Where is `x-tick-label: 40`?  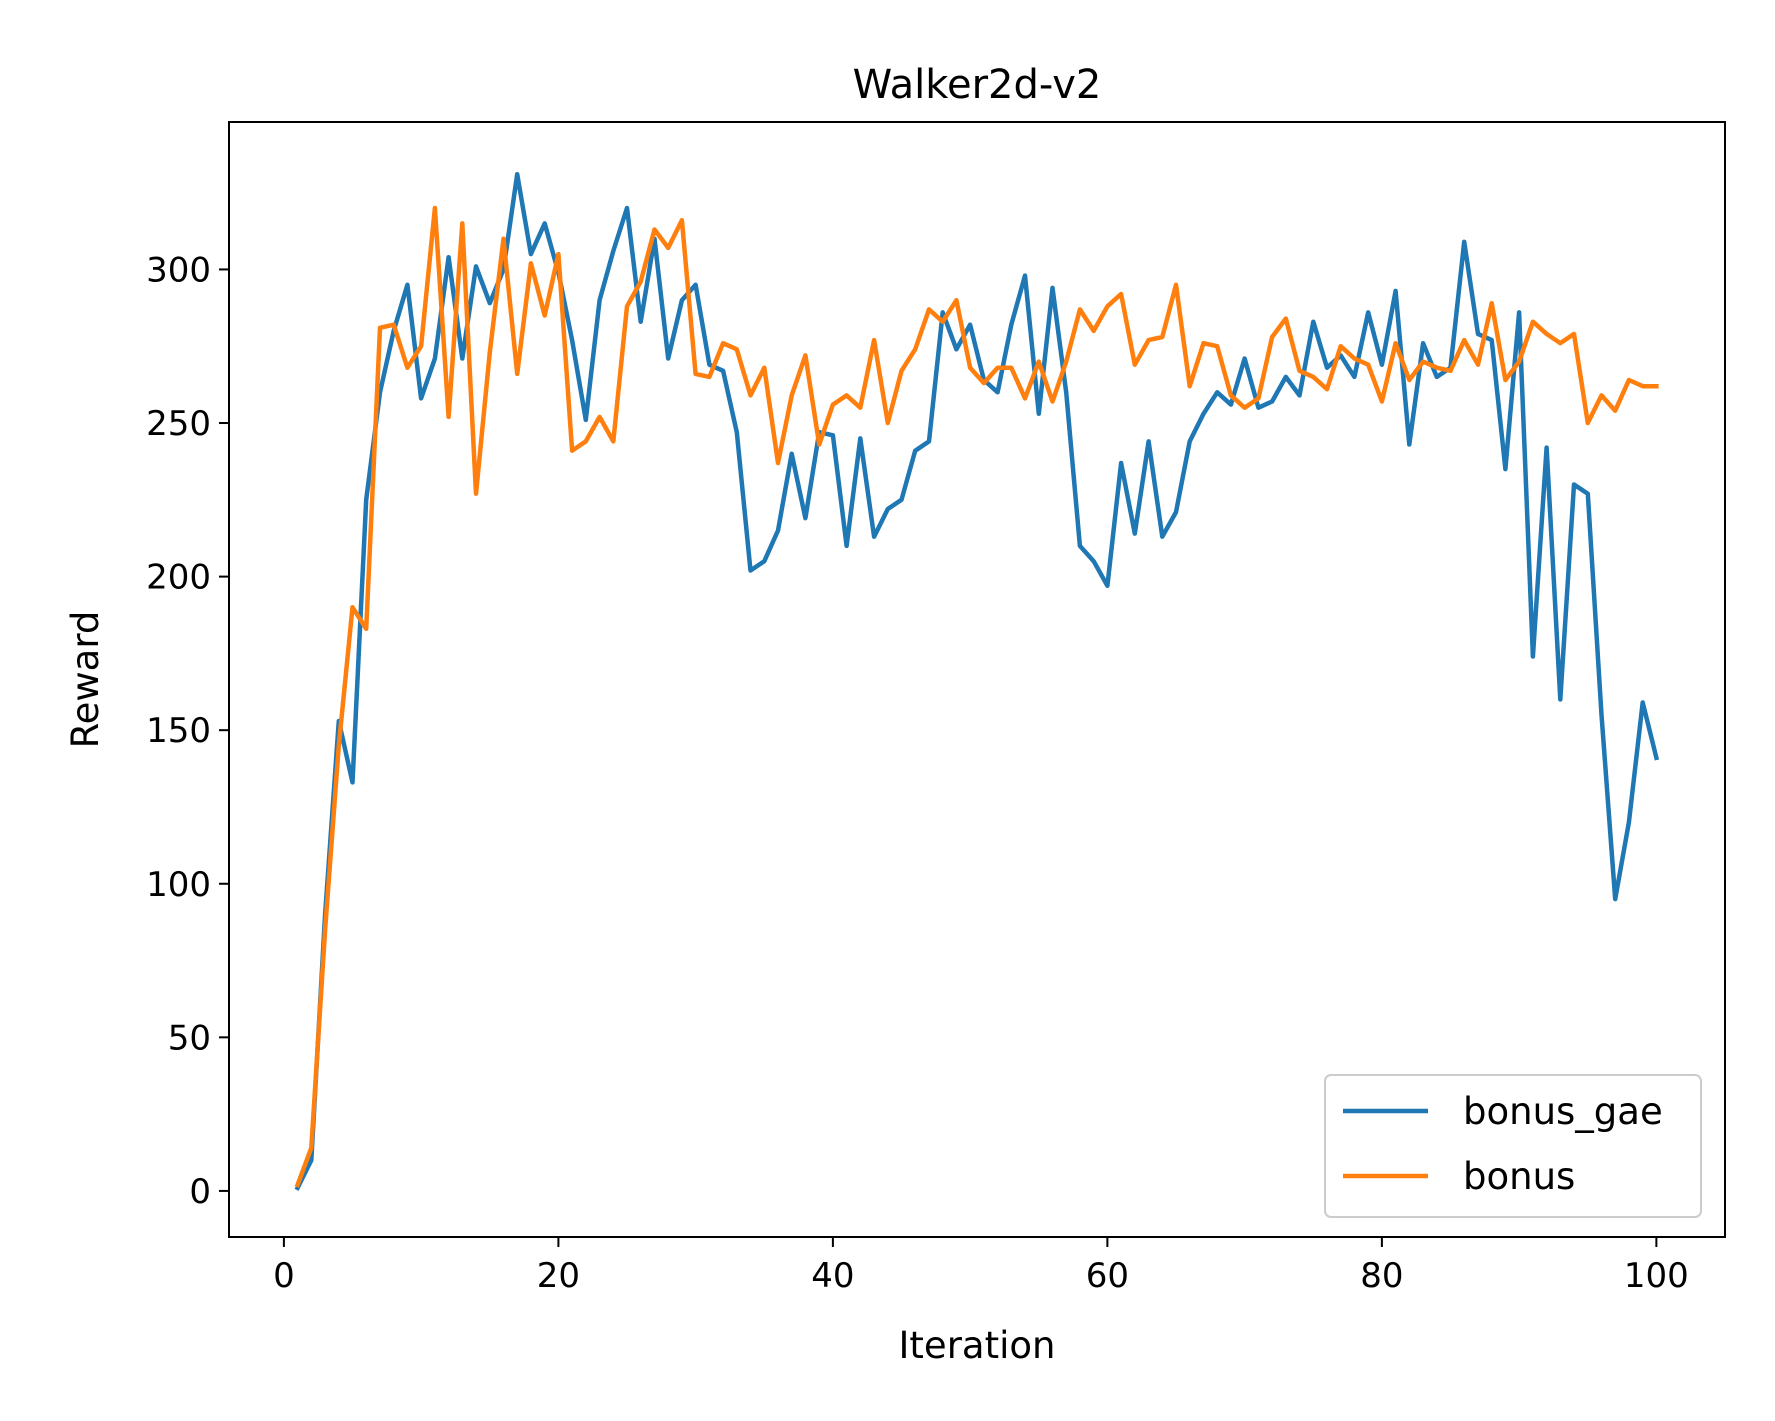
x-tick-label: 40 is located at coordinates (832, 1276).